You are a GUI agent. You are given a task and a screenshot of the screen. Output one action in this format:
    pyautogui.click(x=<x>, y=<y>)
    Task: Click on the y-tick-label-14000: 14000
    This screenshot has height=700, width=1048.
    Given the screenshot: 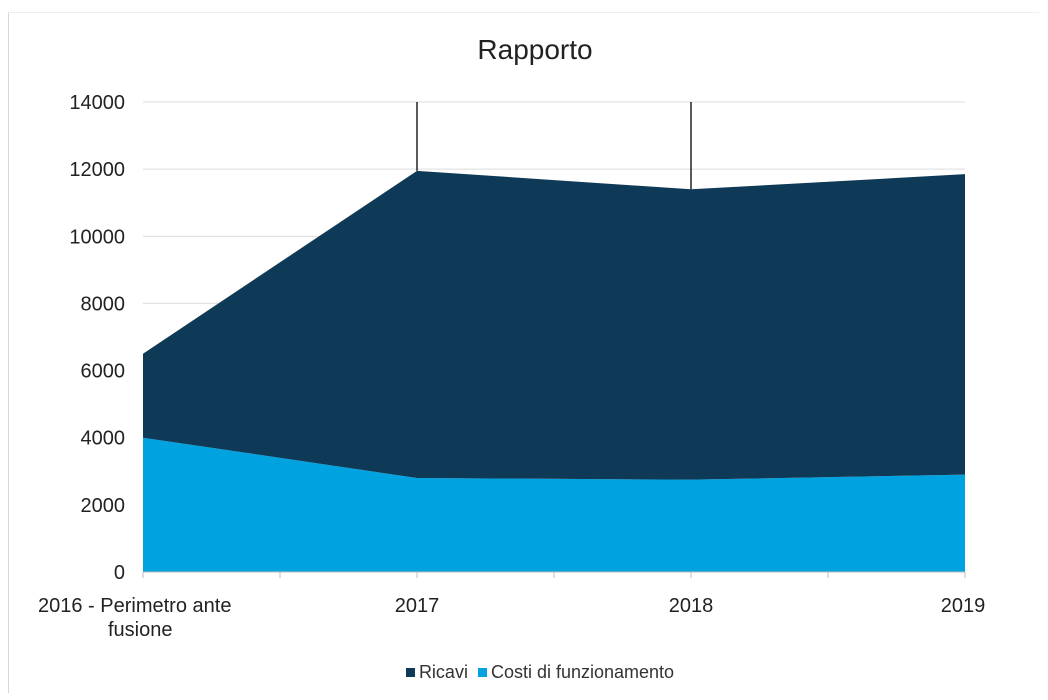 What is the action you would take?
    pyautogui.click(x=97, y=103)
    